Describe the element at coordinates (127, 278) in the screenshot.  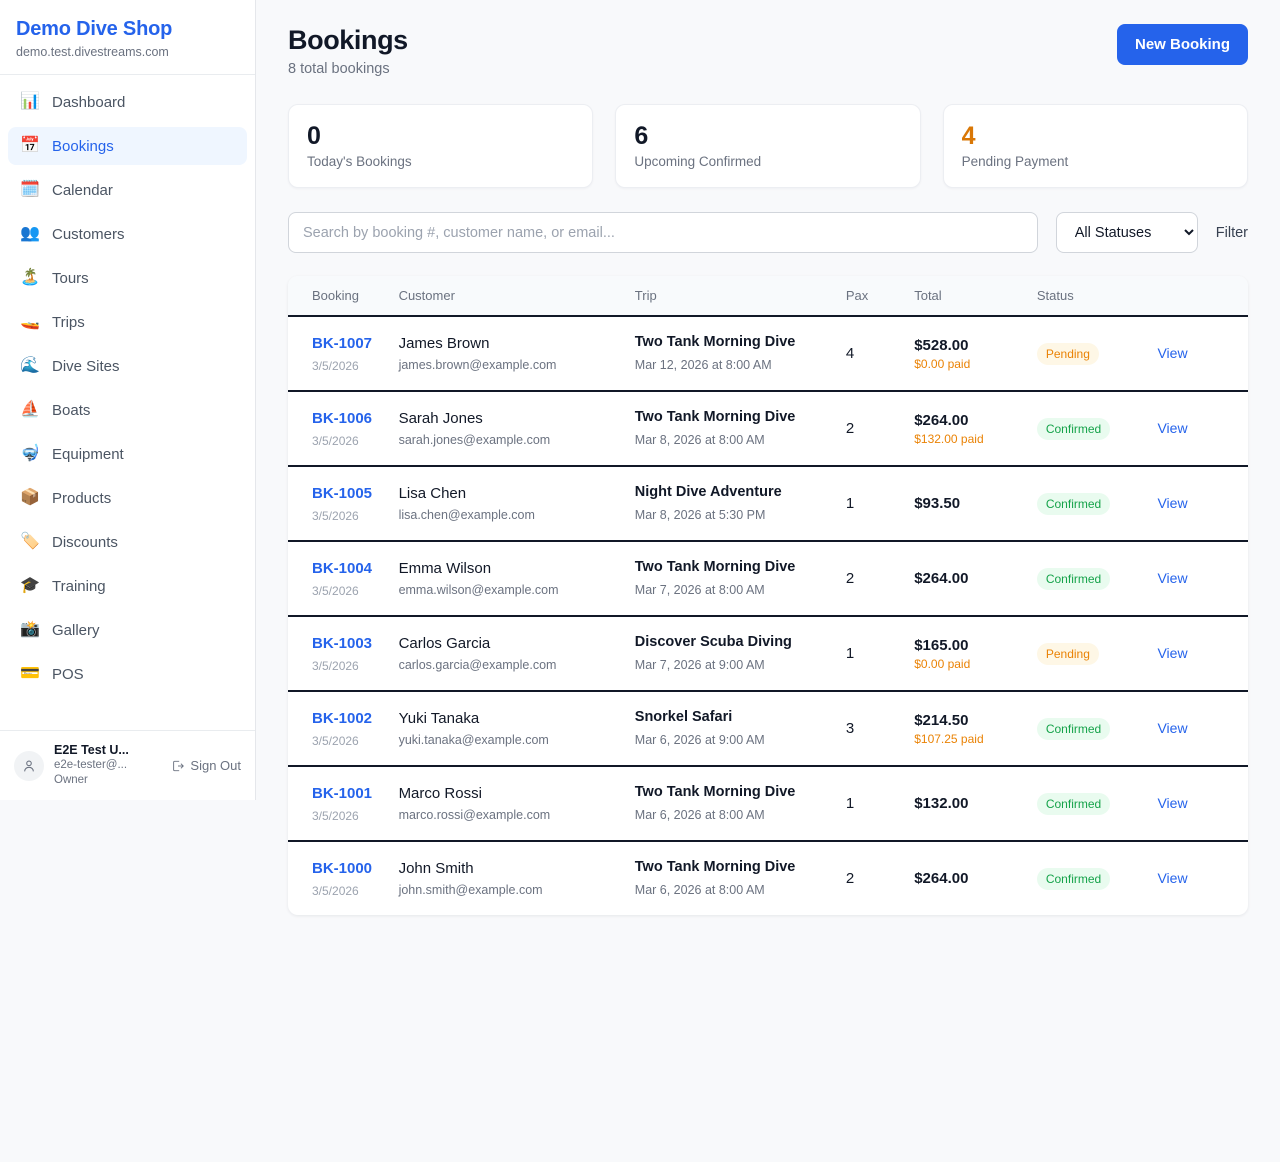
I see `sidebar-item-tours: 🏝️ Tours` at that location.